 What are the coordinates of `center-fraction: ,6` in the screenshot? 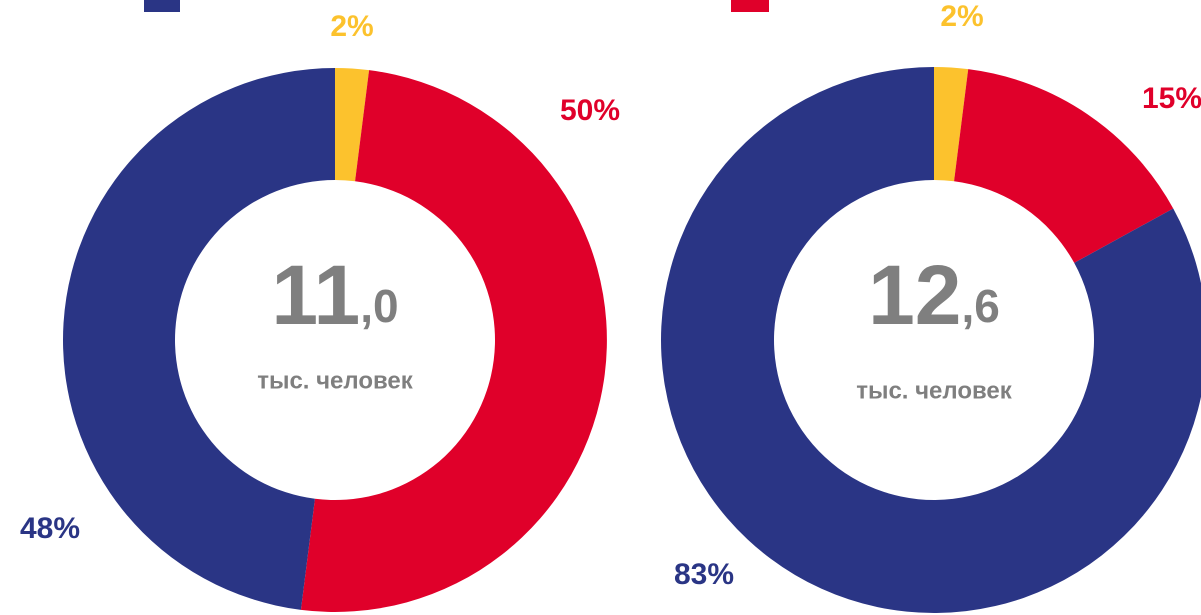 It's located at (981, 306).